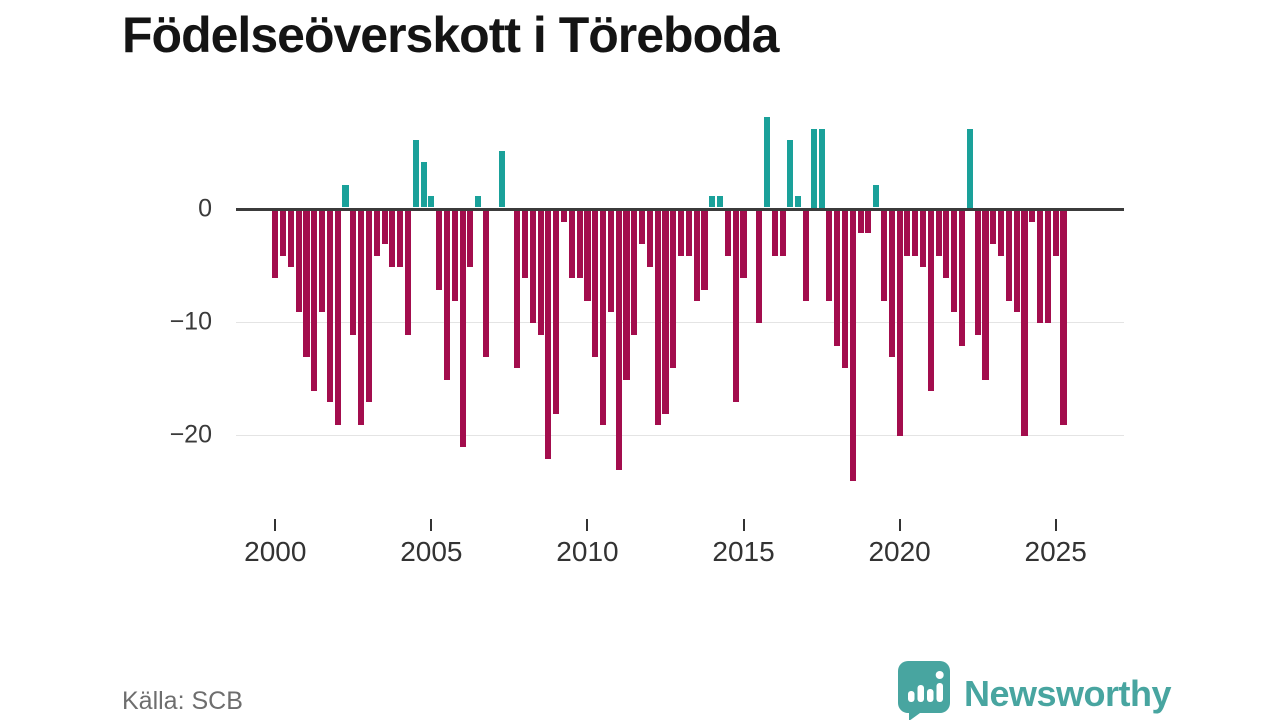 This screenshot has height=720, width=1280. Describe the element at coordinates (1055, 551) in the screenshot. I see `x-axis-label: 2025` at that location.